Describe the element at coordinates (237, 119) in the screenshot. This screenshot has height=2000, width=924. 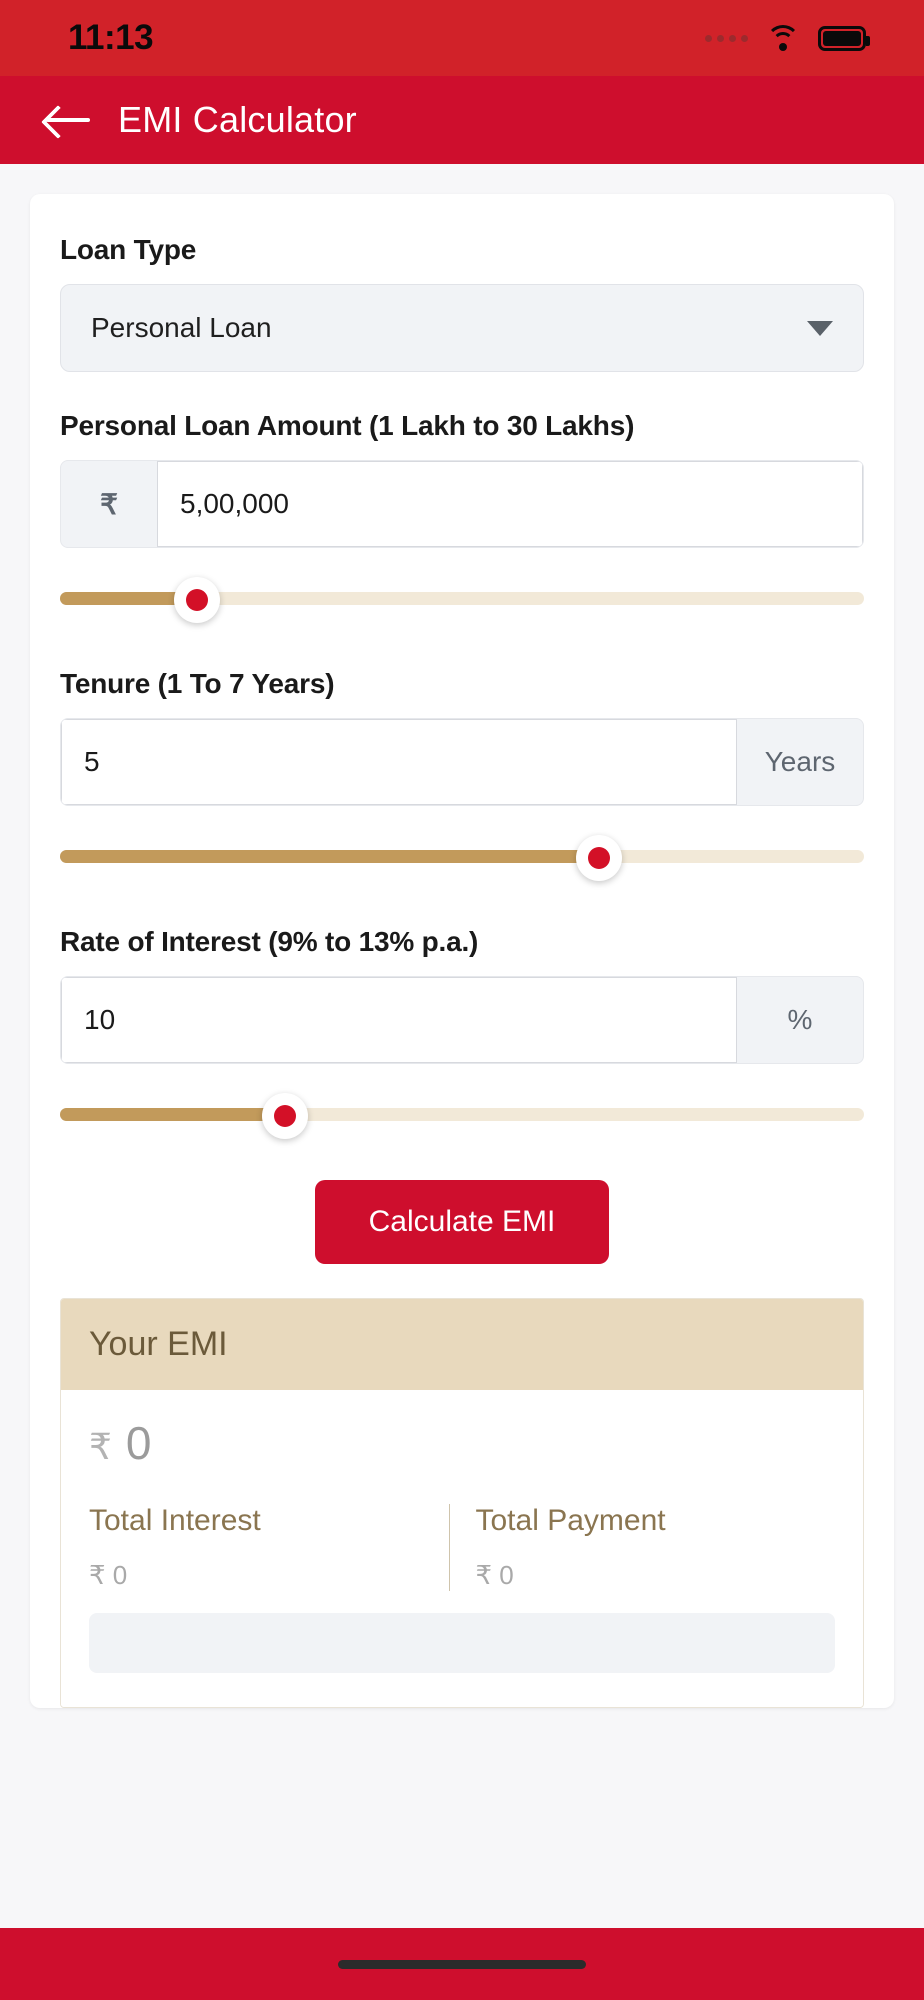
I see `page-title: EMI Calculator` at that location.